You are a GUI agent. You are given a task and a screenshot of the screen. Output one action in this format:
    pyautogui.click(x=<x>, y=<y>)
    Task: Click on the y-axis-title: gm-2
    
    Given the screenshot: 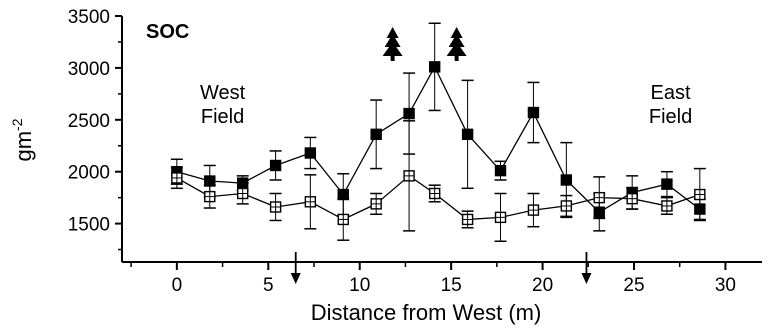 What is the action you would take?
    pyautogui.click(x=22, y=139)
    